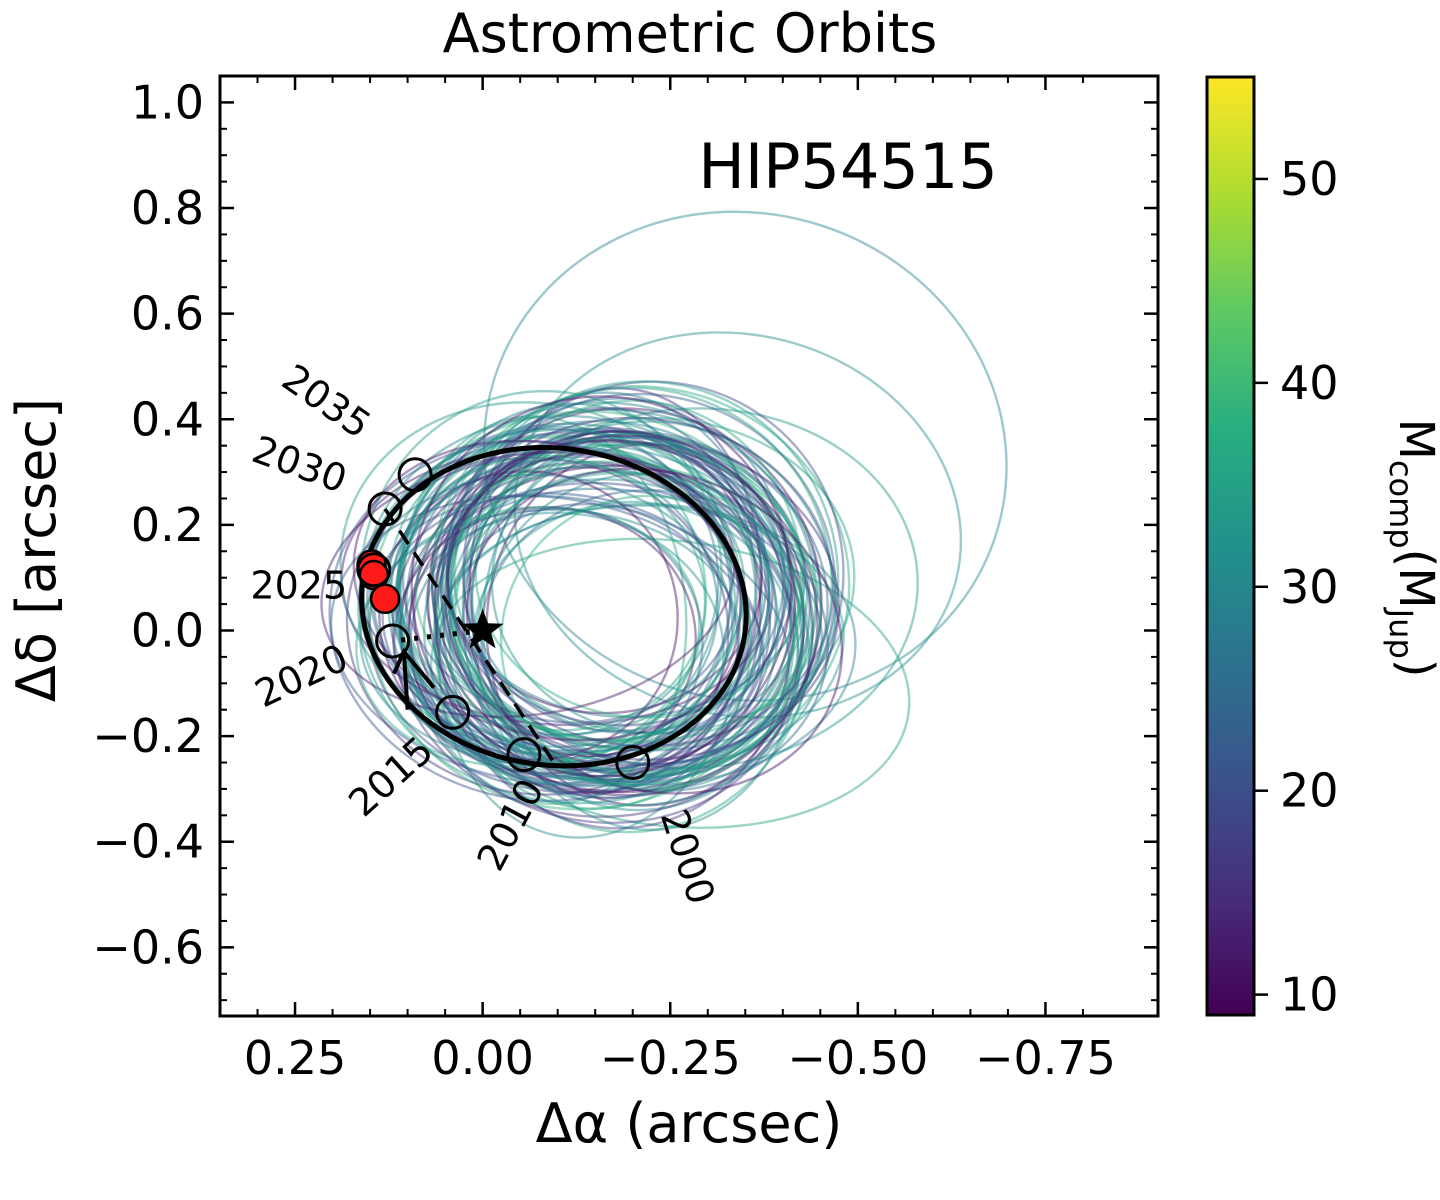 This screenshot has width=1440, height=1200. I want to click on epoch-marker-2020, so click(393, 641).